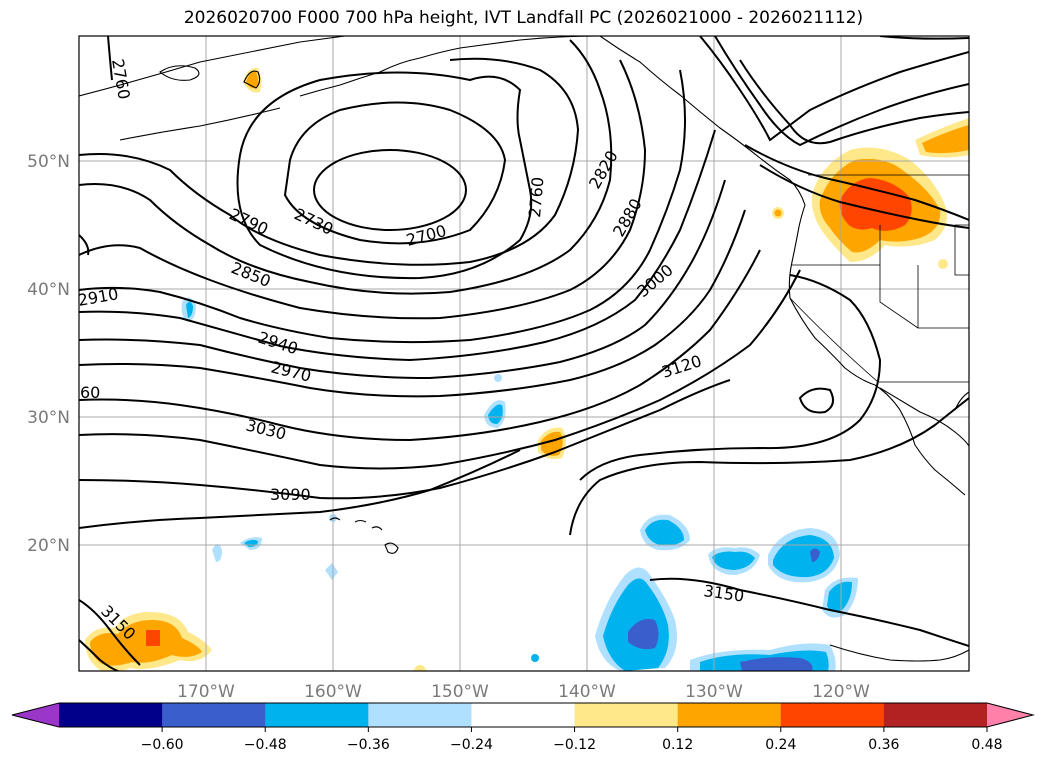  What do you see at coordinates (587, 692) in the screenshot?
I see `lon-label-140w: 140°W` at bounding box center [587, 692].